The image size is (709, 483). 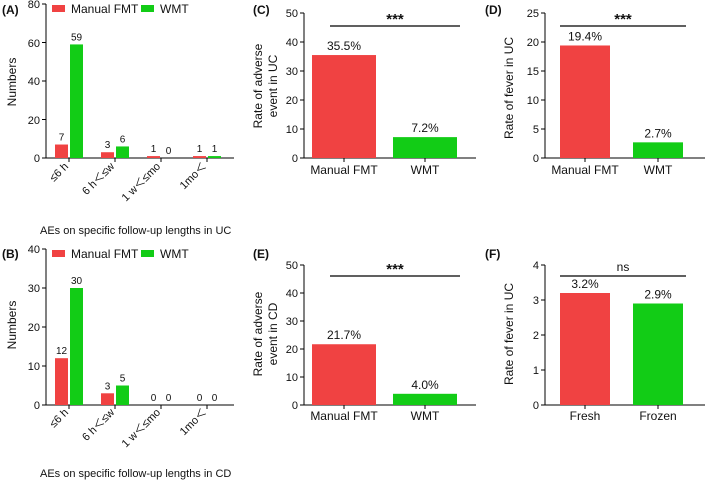 I want to click on panel-label: (C), so click(x=261, y=10).